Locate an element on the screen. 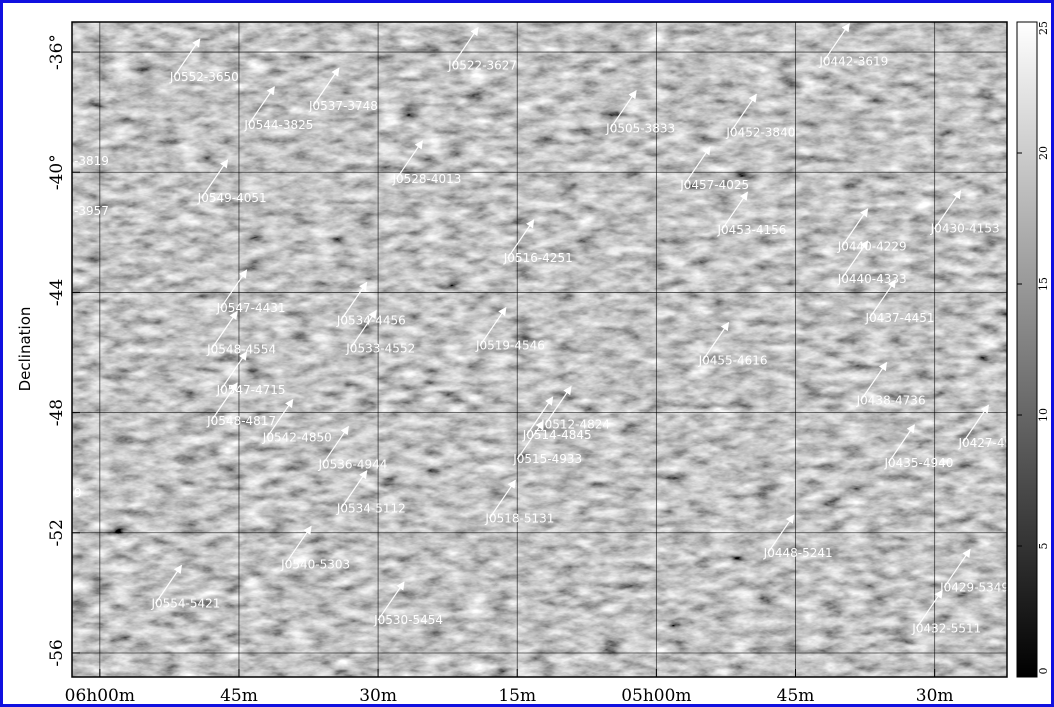  y-tick-label-4: -52 is located at coordinates (57, 532).